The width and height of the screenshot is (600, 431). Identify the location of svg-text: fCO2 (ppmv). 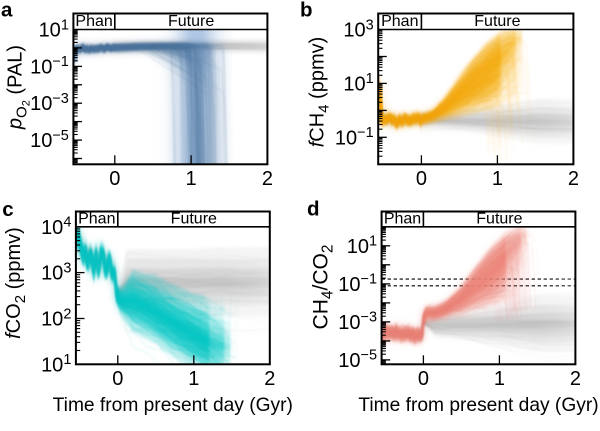
(16, 283).